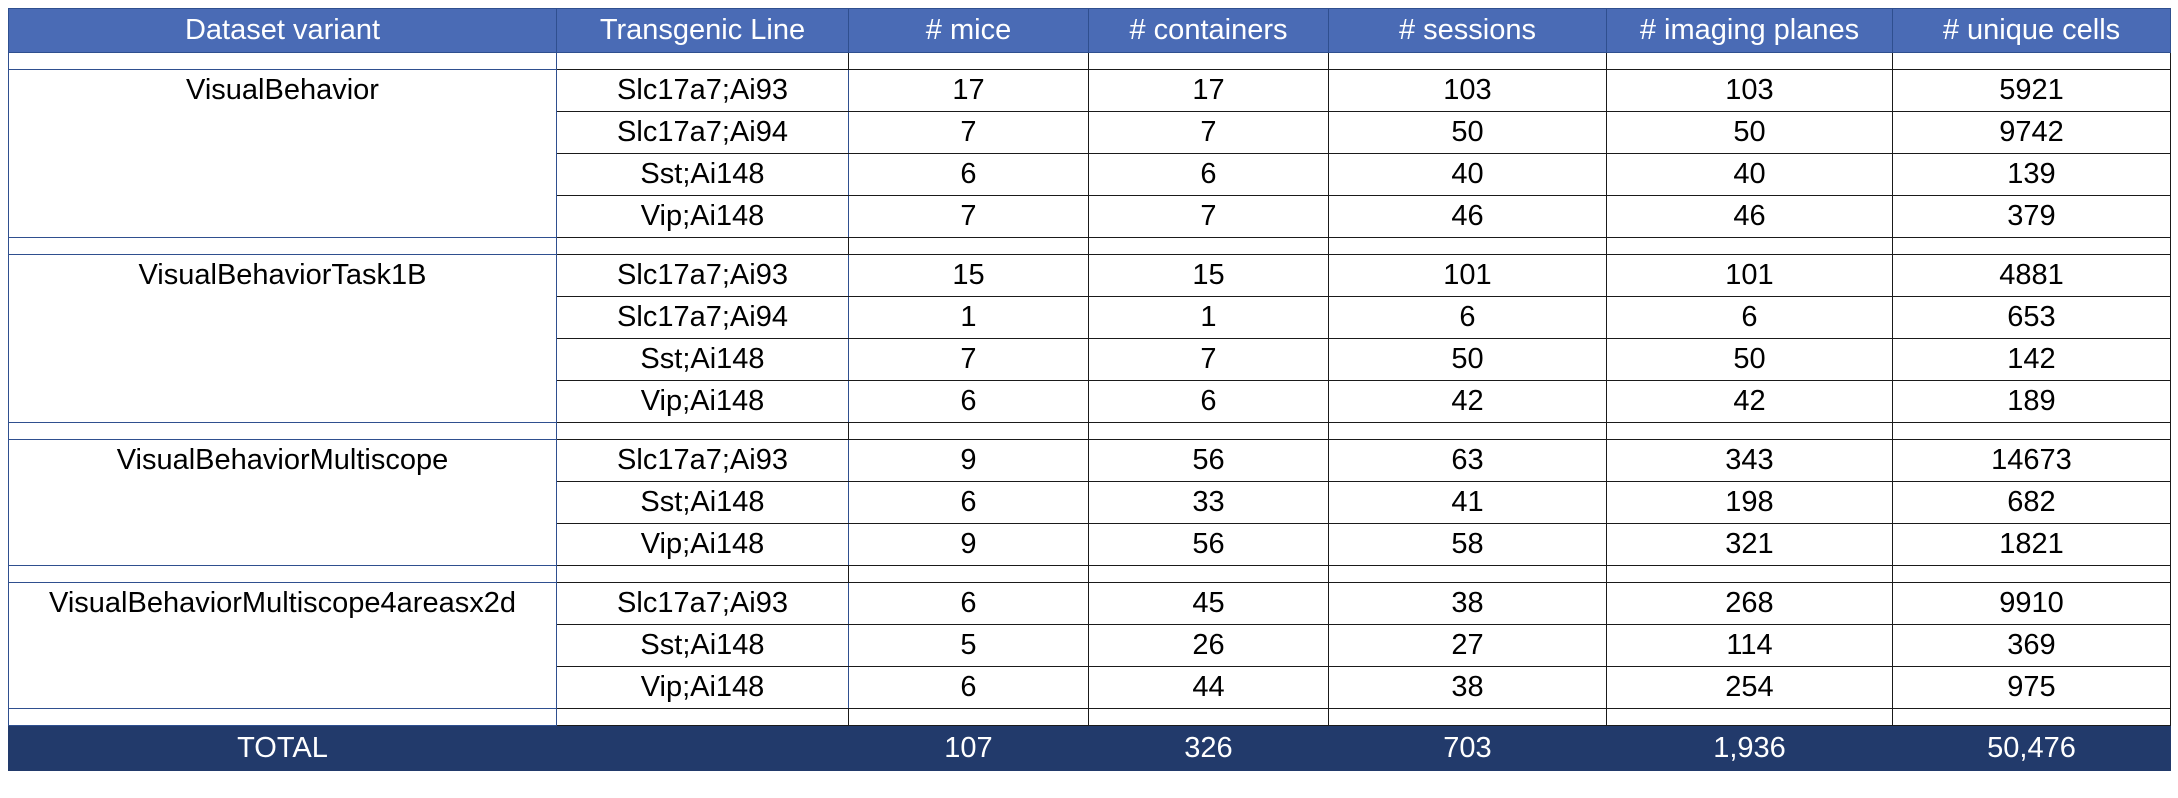 This screenshot has width=2178, height=798. Describe the element at coordinates (1749, 216) in the screenshot. I see `cell-imaging-planes: 46` at that location.